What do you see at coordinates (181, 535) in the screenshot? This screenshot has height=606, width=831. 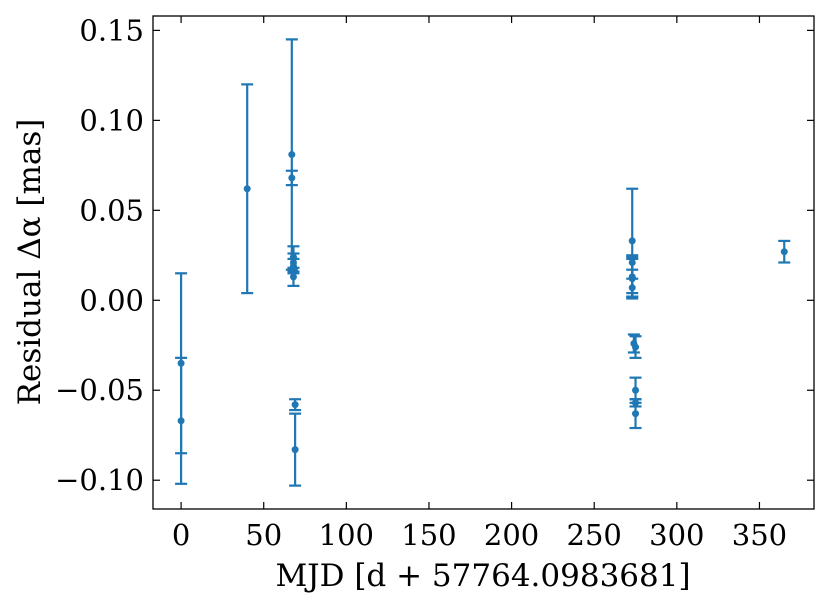 I see `x-tick-label: 0` at bounding box center [181, 535].